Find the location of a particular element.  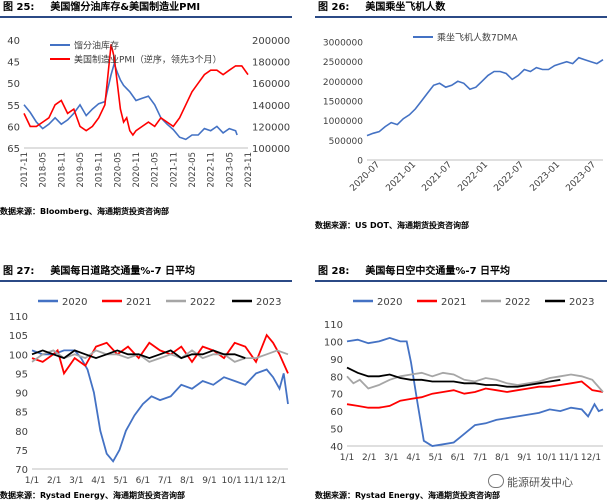

figure-number: 图 26: is located at coordinates (334, 7).